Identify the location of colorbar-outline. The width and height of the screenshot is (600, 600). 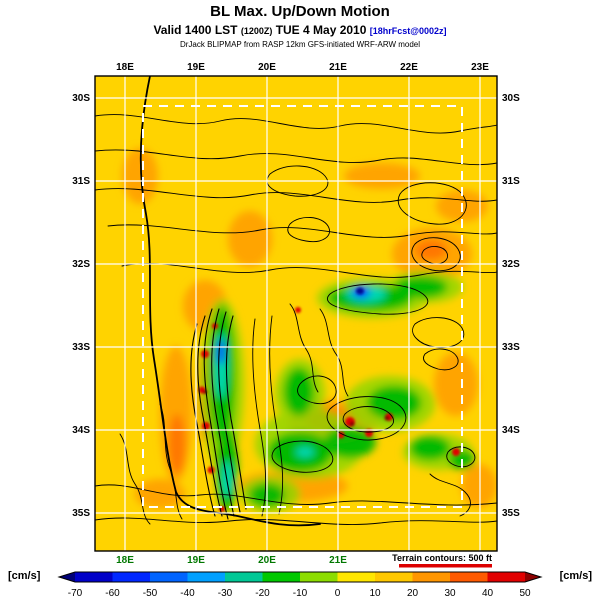
(300, 577).